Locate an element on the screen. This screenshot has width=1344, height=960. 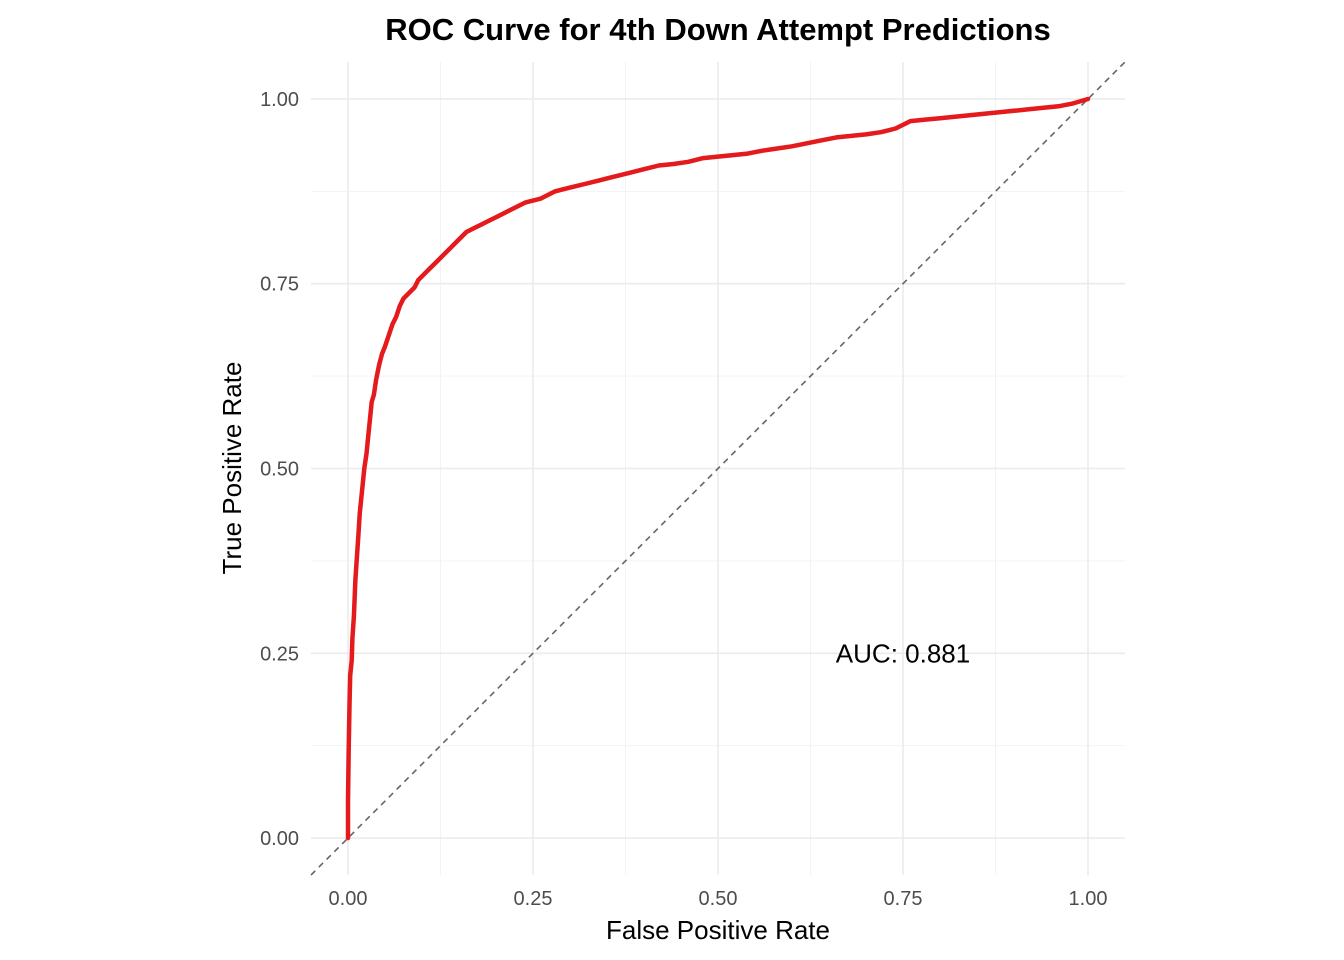
auc-annotation: AUC: 0.881 is located at coordinates (903, 653).